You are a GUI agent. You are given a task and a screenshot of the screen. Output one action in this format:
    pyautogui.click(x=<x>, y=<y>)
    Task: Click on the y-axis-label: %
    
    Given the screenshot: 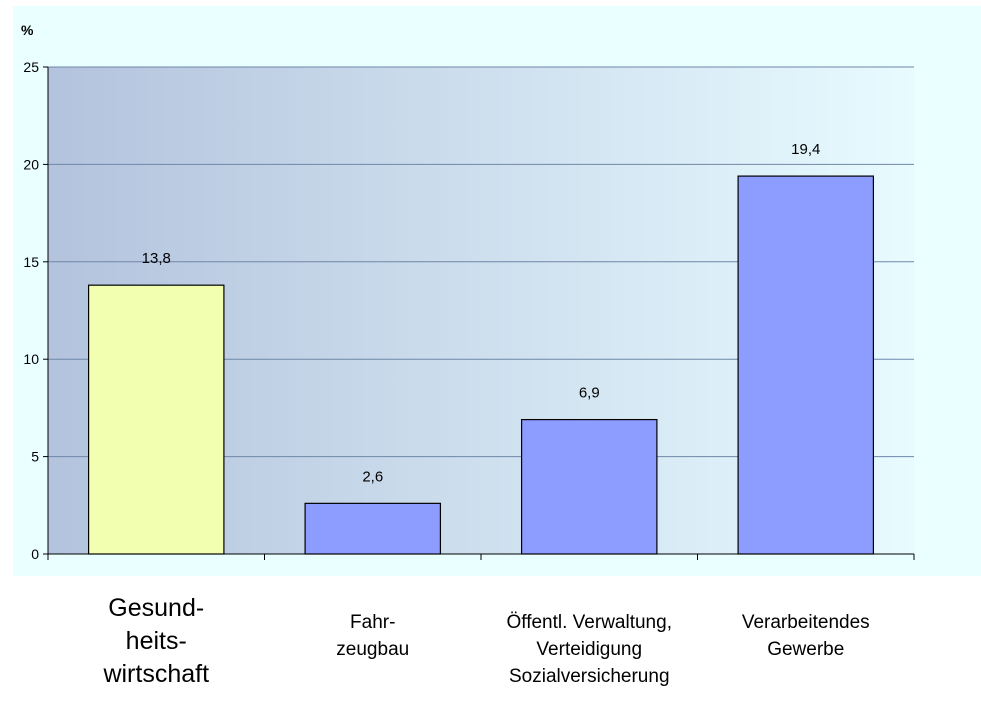 What is the action you would take?
    pyautogui.click(x=27, y=30)
    